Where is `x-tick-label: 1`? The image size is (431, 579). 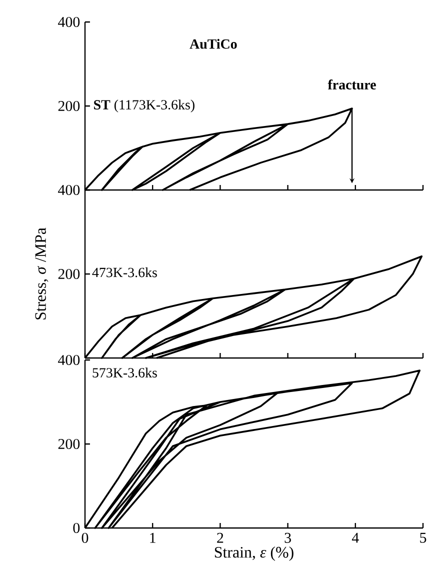 x-tick-label: 1 is located at coordinates (153, 537).